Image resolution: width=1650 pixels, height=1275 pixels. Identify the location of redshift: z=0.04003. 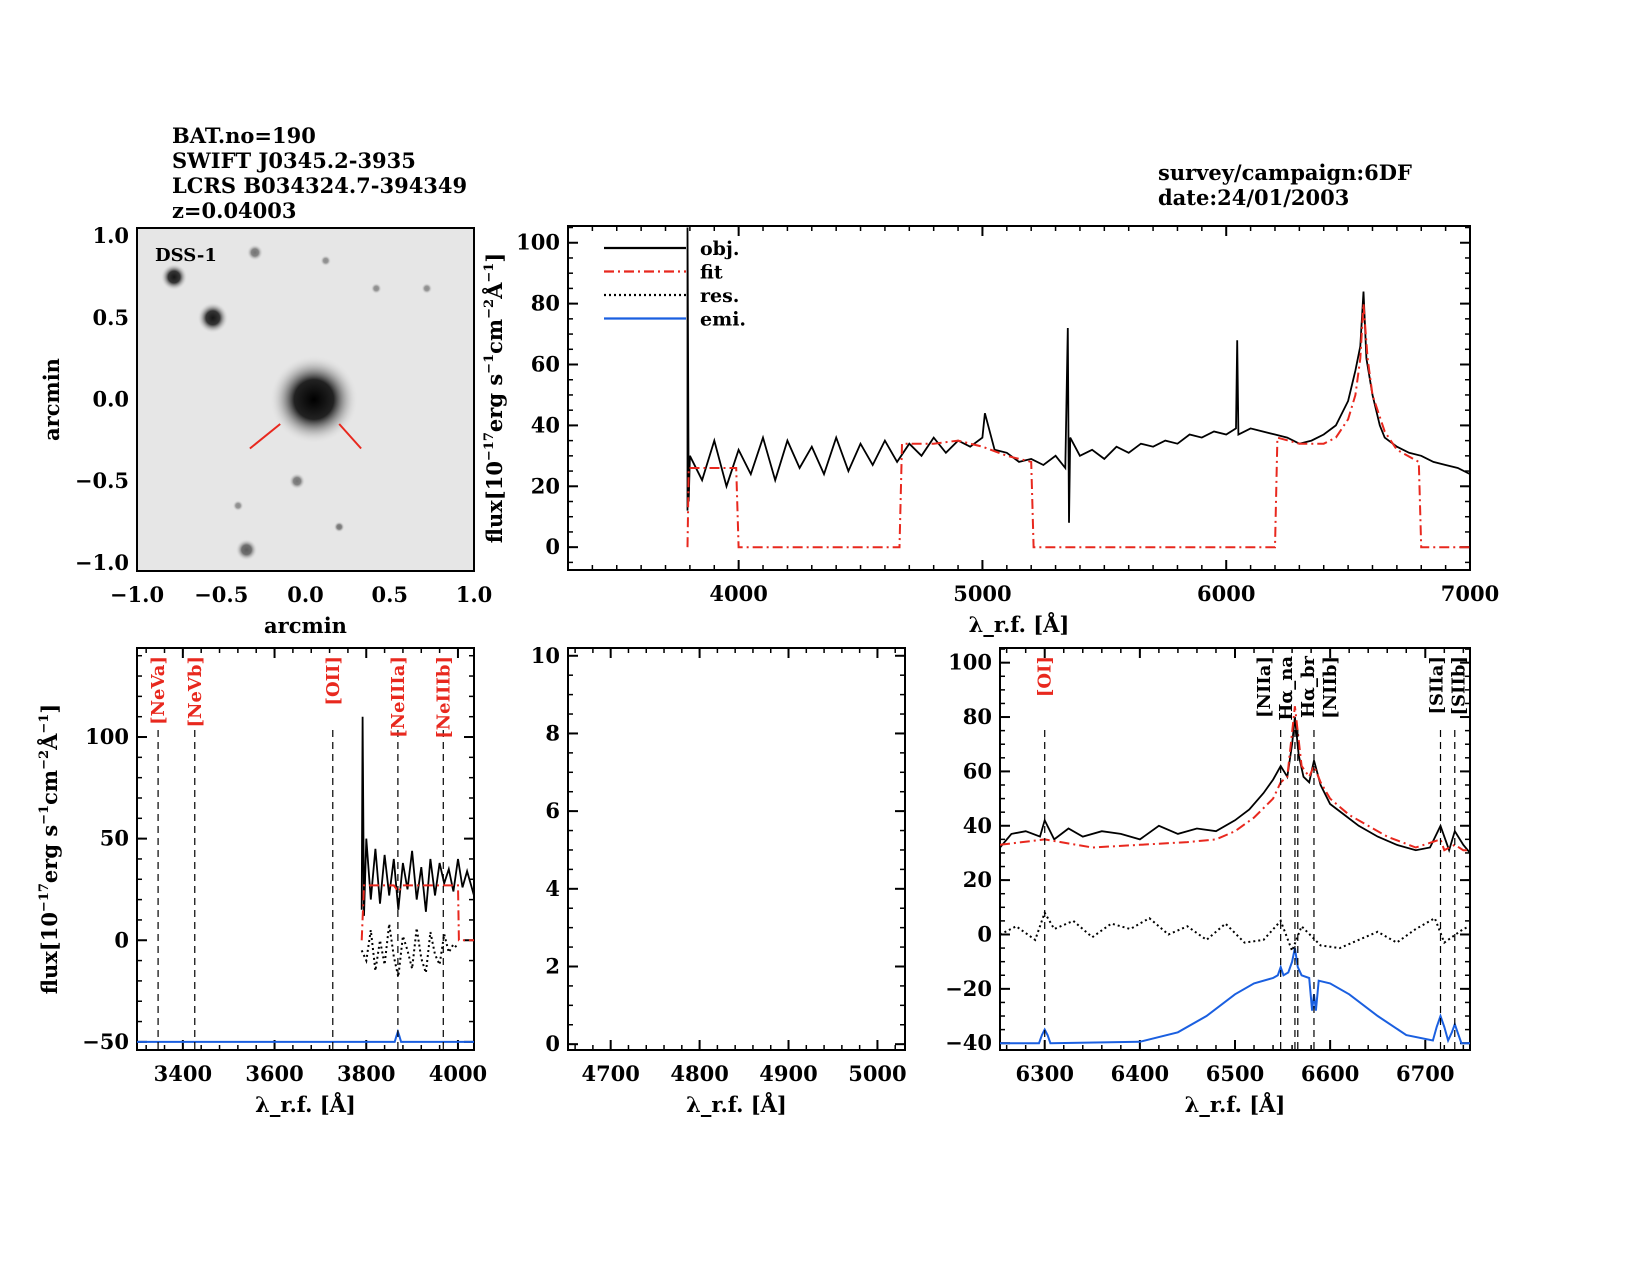
(234, 210).